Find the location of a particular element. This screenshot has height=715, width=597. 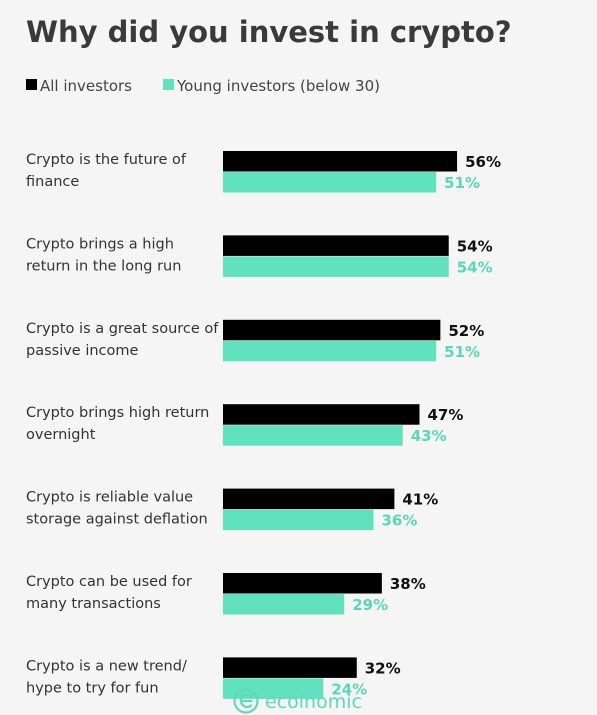

category-label: Crypto brings high return overnight is located at coordinates (117, 424).